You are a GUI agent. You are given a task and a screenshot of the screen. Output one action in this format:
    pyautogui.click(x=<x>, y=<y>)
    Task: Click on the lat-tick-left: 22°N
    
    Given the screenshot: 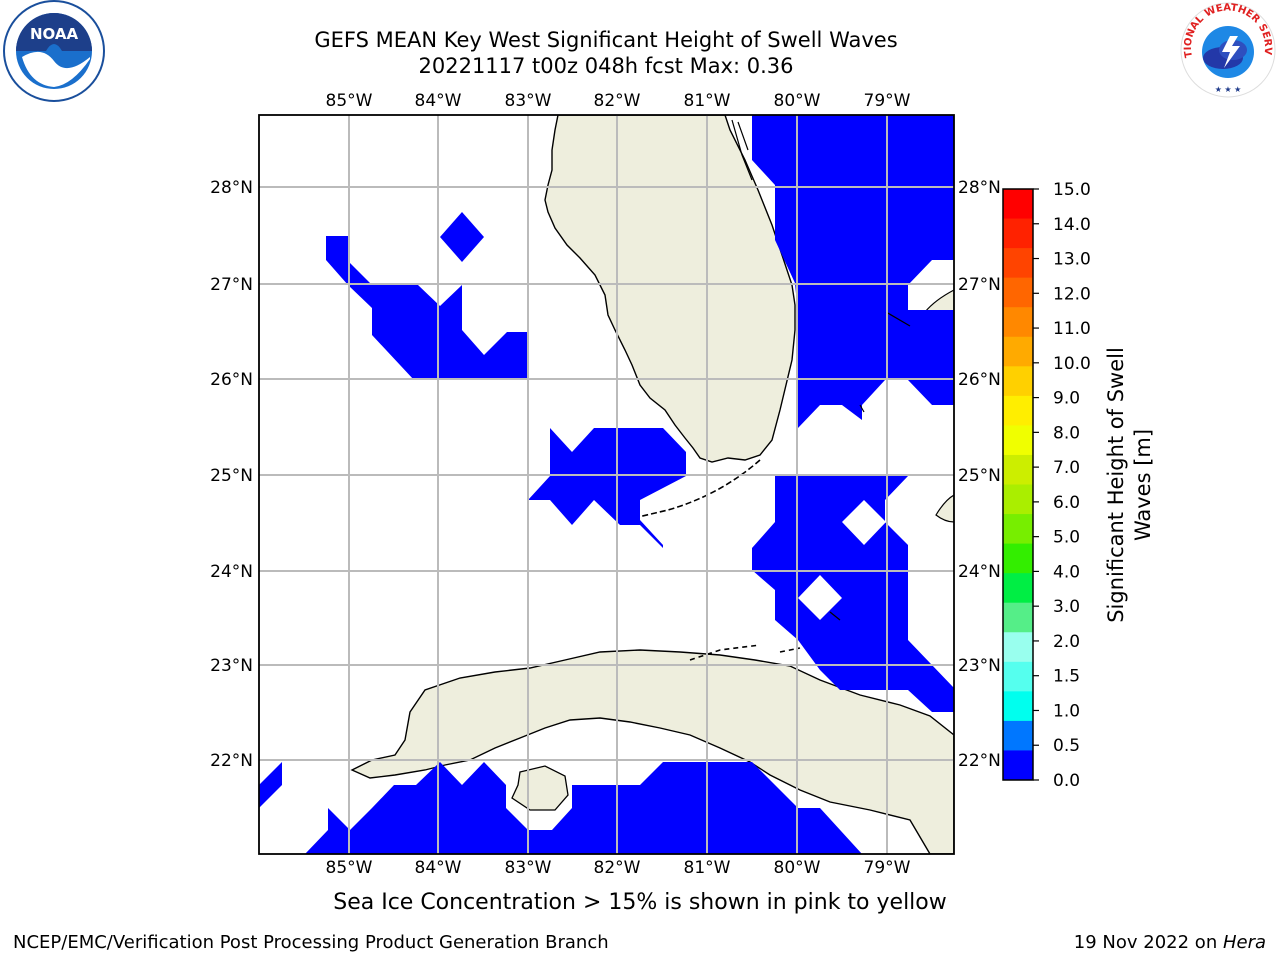 What is the action you would take?
    pyautogui.click(x=231, y=761)
    